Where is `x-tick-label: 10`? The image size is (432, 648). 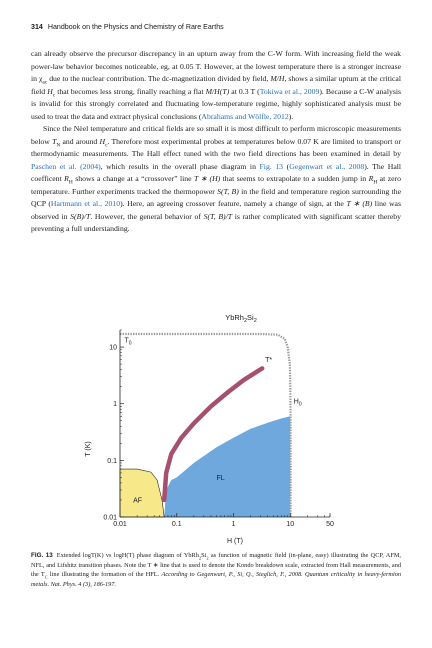 x-tick-label: 10 is located at coordinates (290, 524).